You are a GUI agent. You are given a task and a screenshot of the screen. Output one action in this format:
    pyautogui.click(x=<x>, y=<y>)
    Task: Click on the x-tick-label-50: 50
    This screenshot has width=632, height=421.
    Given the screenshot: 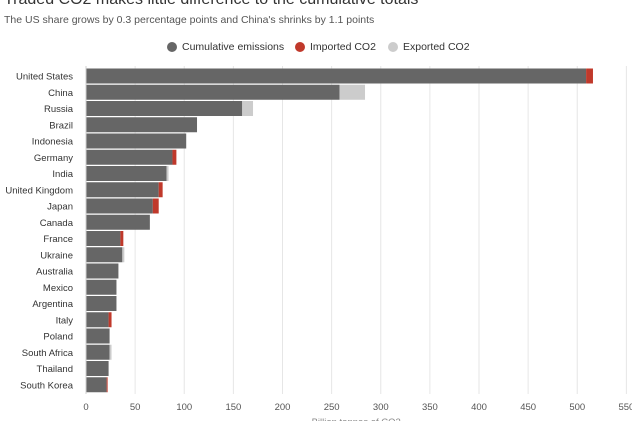 What is the action you would take?
    pyautogui.click(x=135, y=407)
    